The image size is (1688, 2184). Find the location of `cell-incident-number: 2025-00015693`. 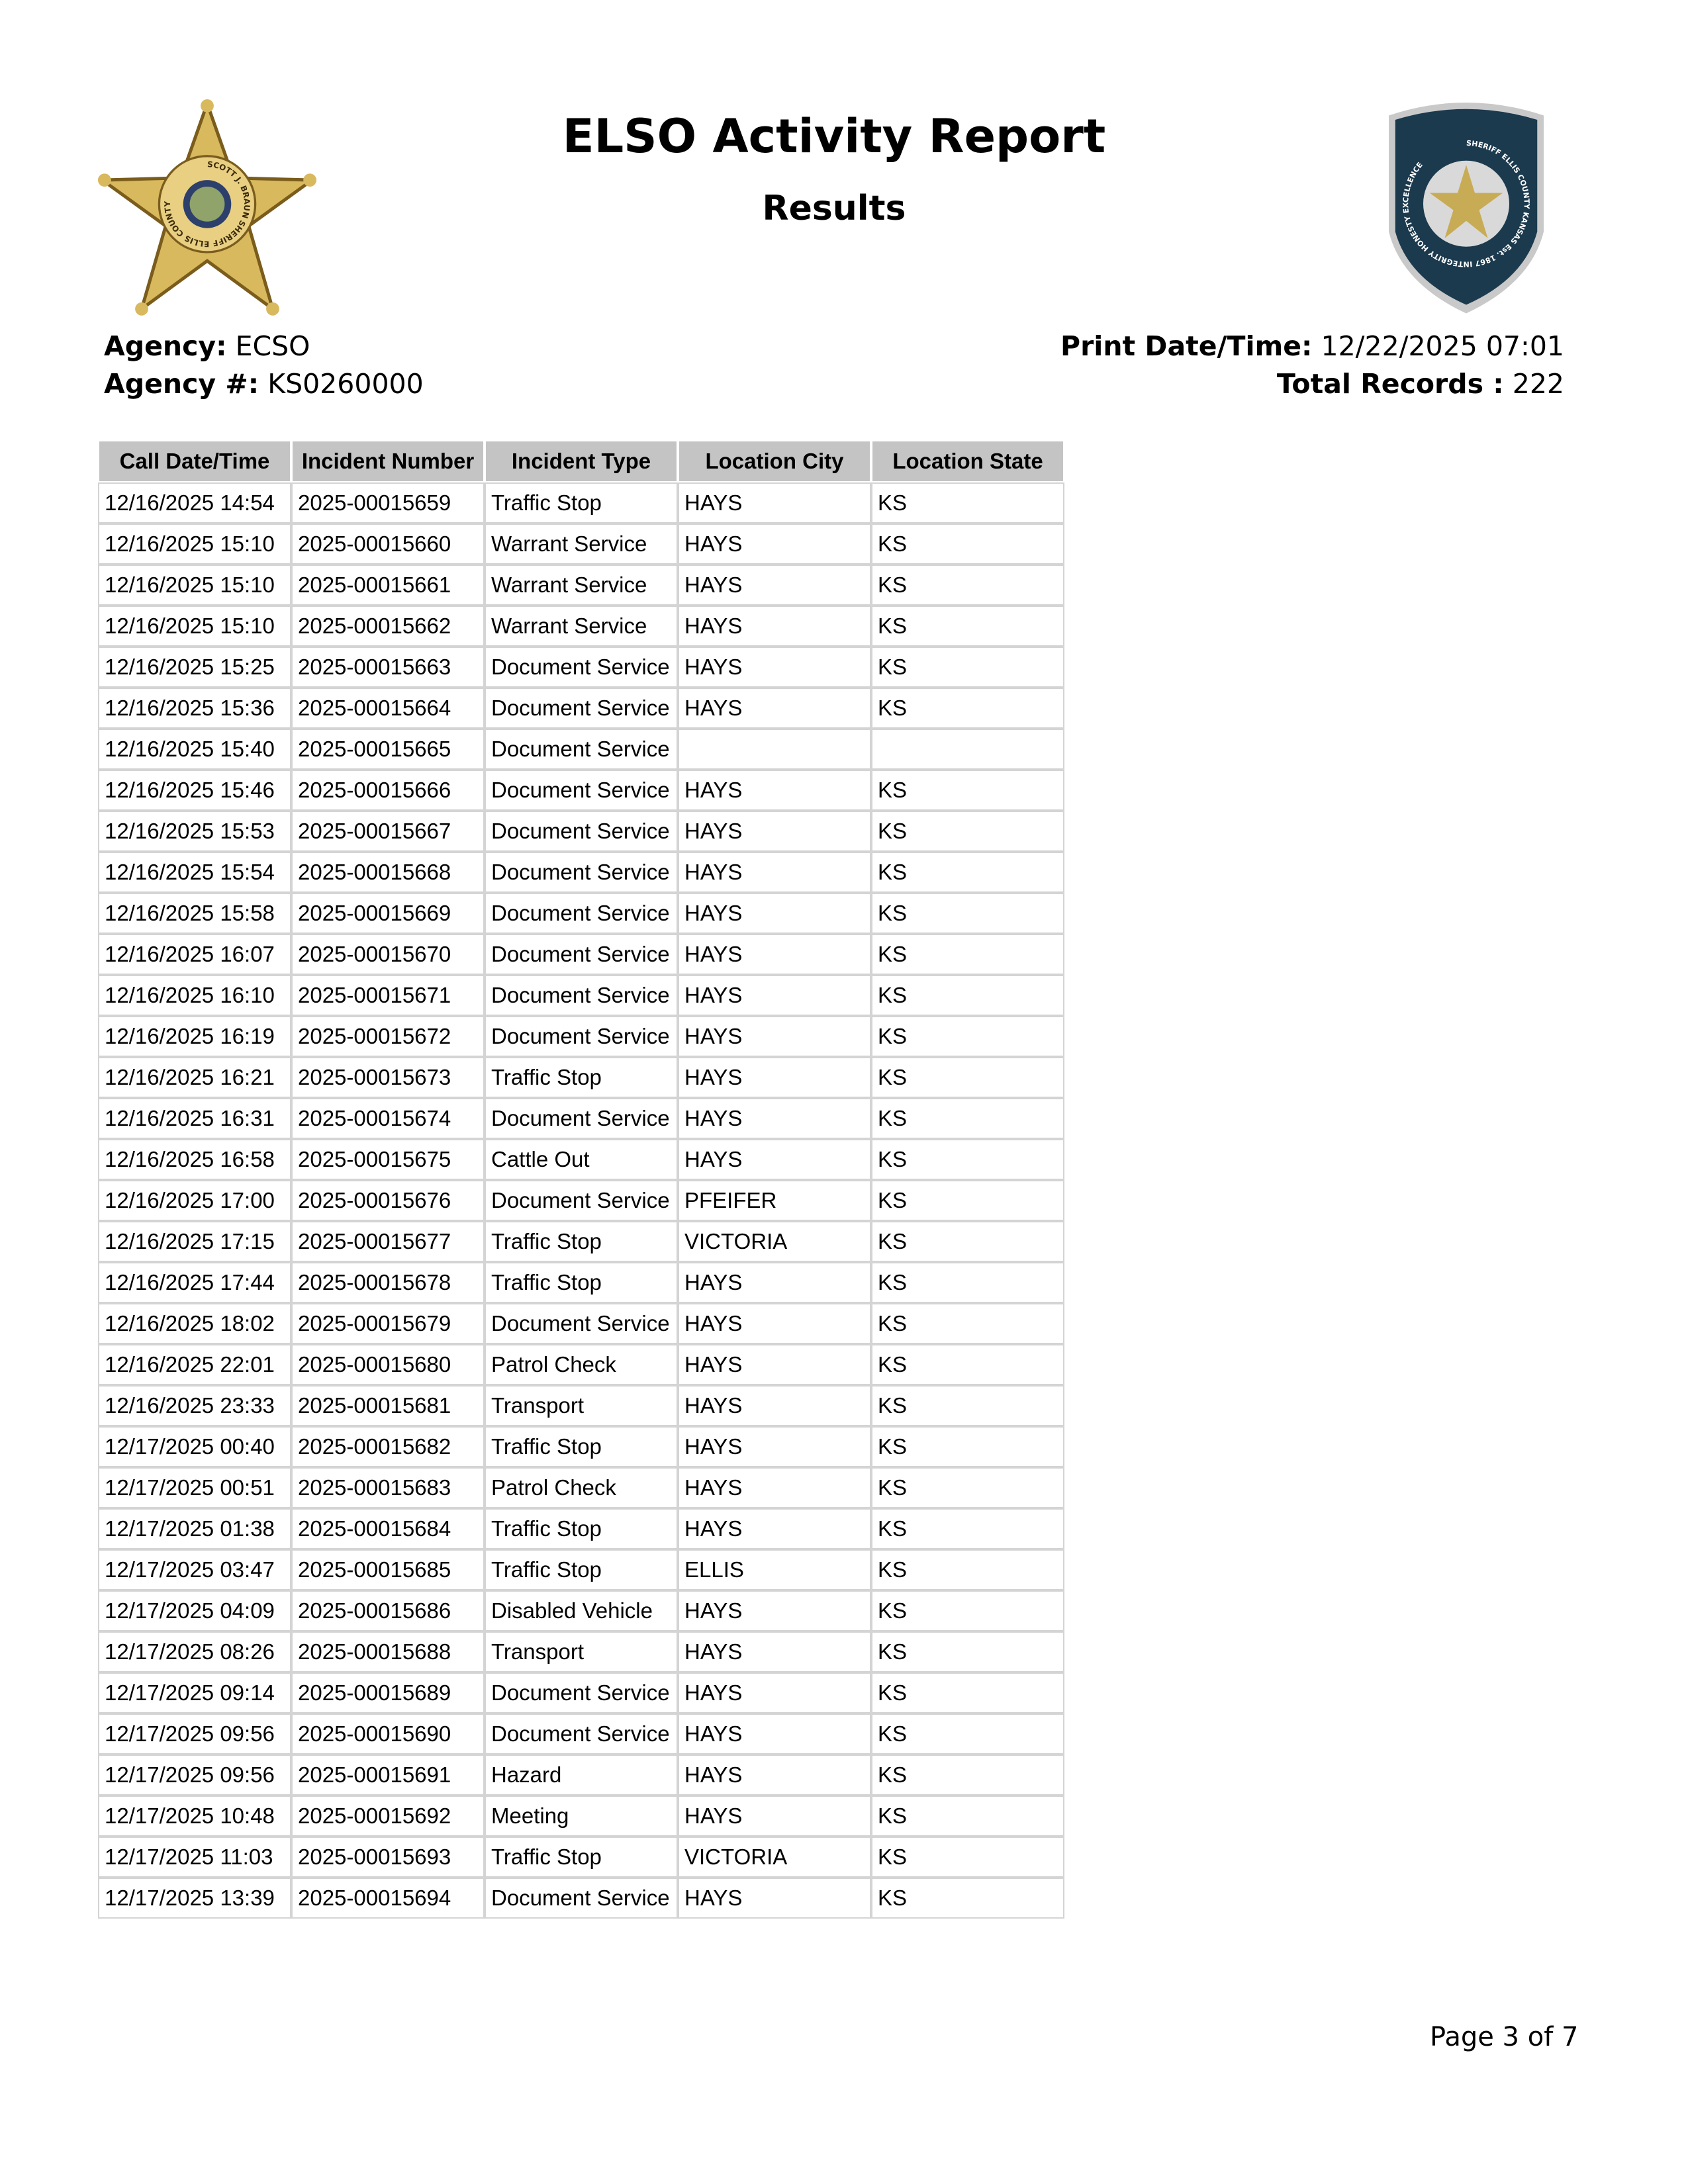

cell-incident-number: 2025-00015693 is located at coordinates (388, 1857).